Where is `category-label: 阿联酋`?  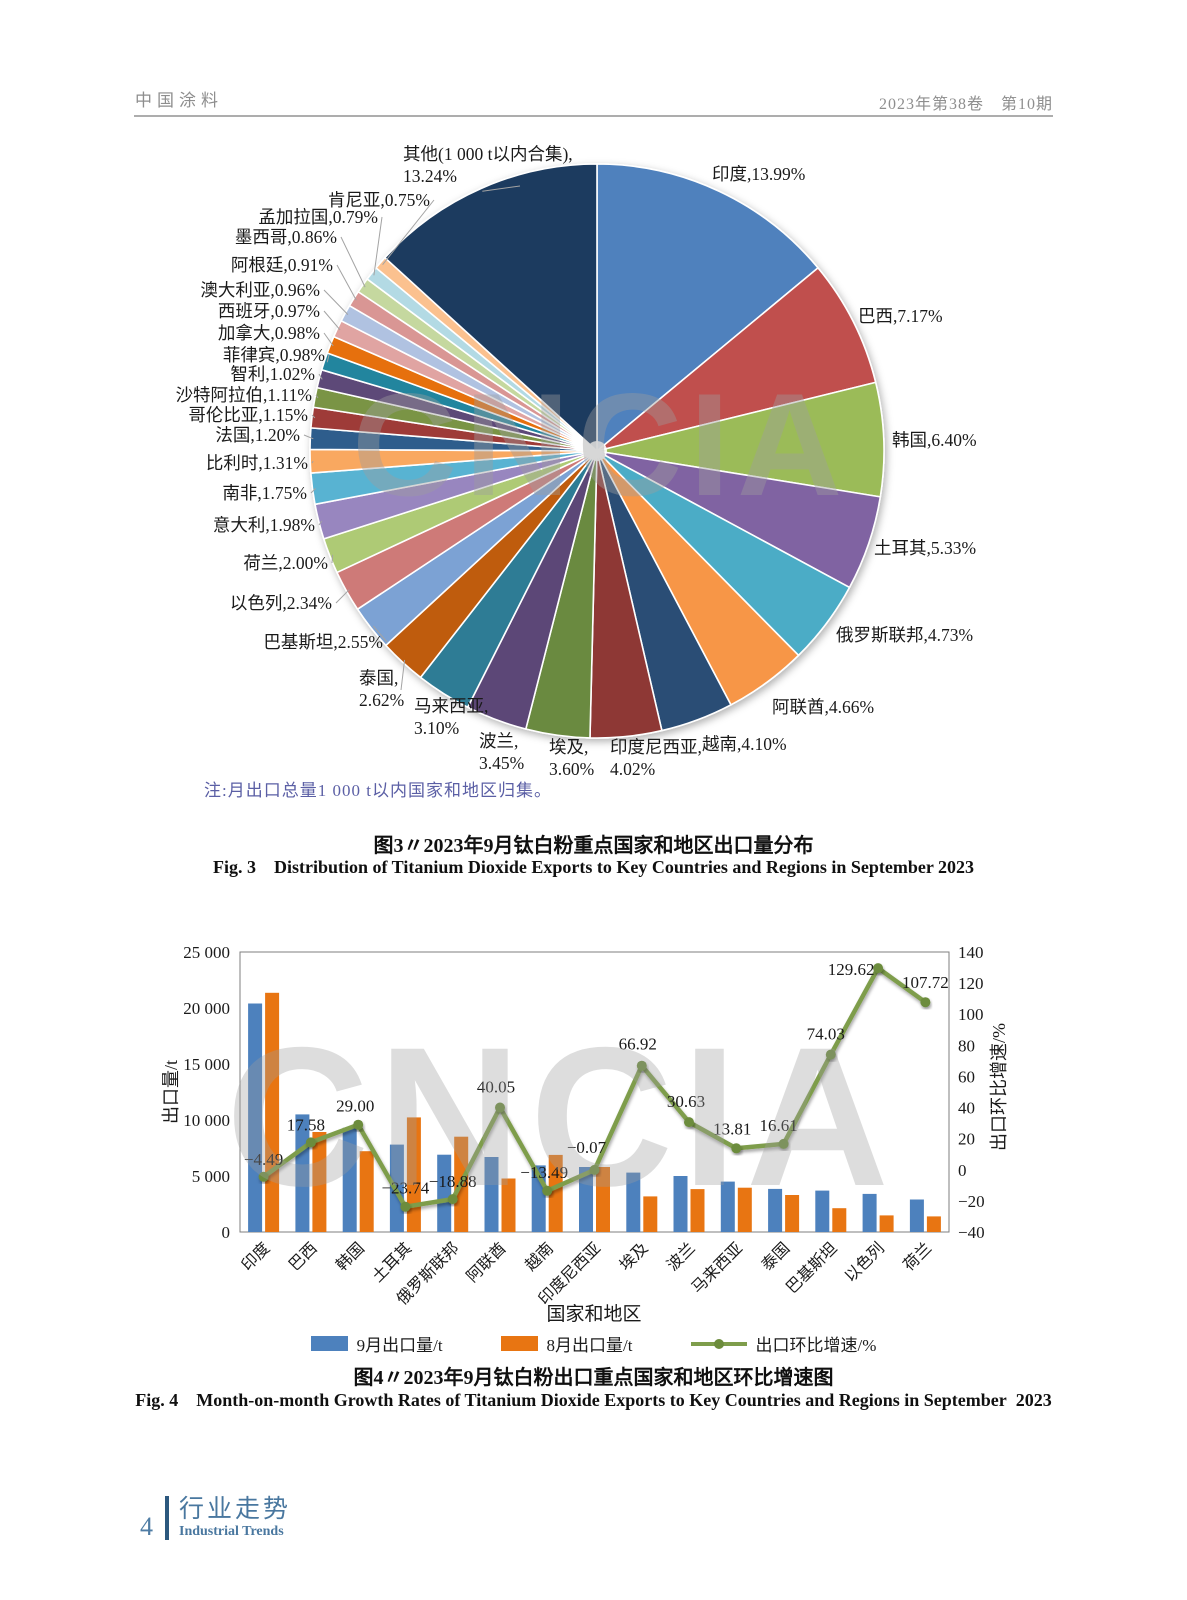 category-label: 阿联酋 is located at coordinates (486, 1262).